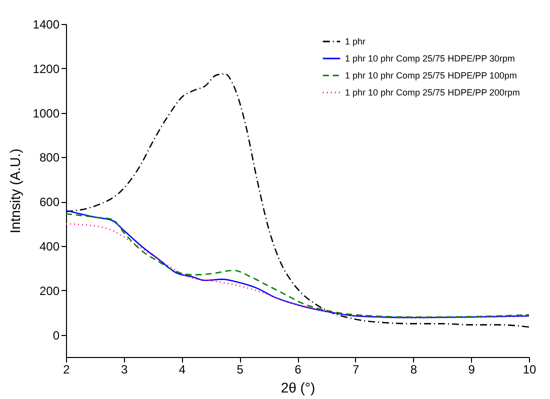 This screenshot has height=399, width=550. Describe the element at coordinates (56, 335) in the screenshot. I see `y-tick-label: 0` at that location.